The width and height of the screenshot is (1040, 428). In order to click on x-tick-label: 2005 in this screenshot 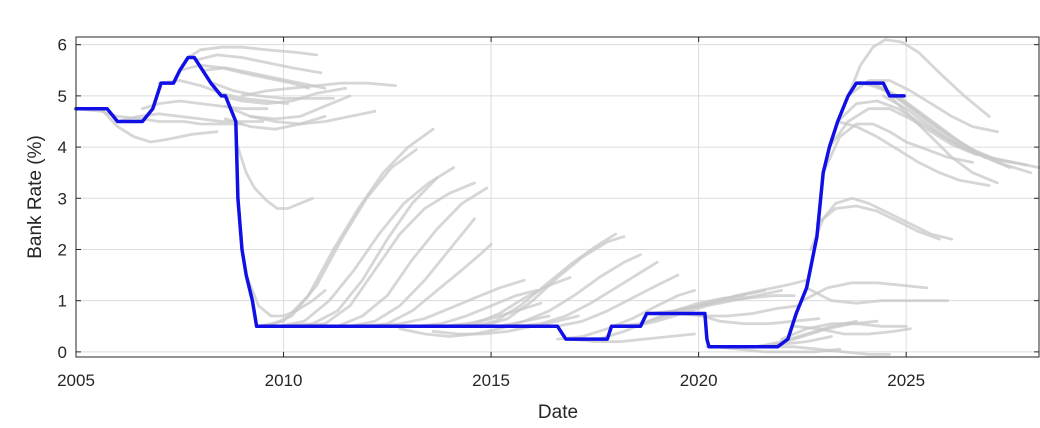, I will do `click(76, 380)`.